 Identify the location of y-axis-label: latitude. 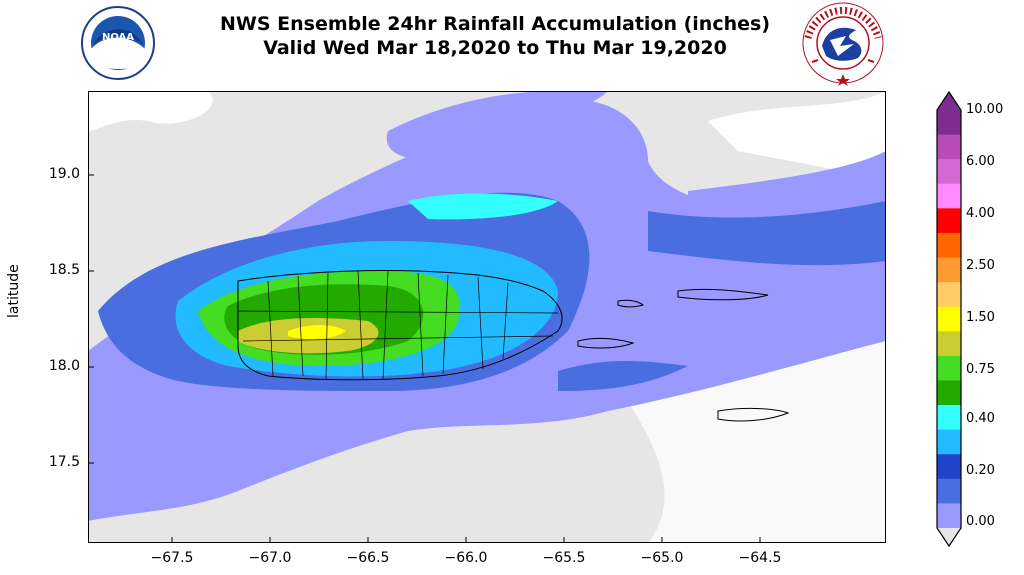
(14, 291).